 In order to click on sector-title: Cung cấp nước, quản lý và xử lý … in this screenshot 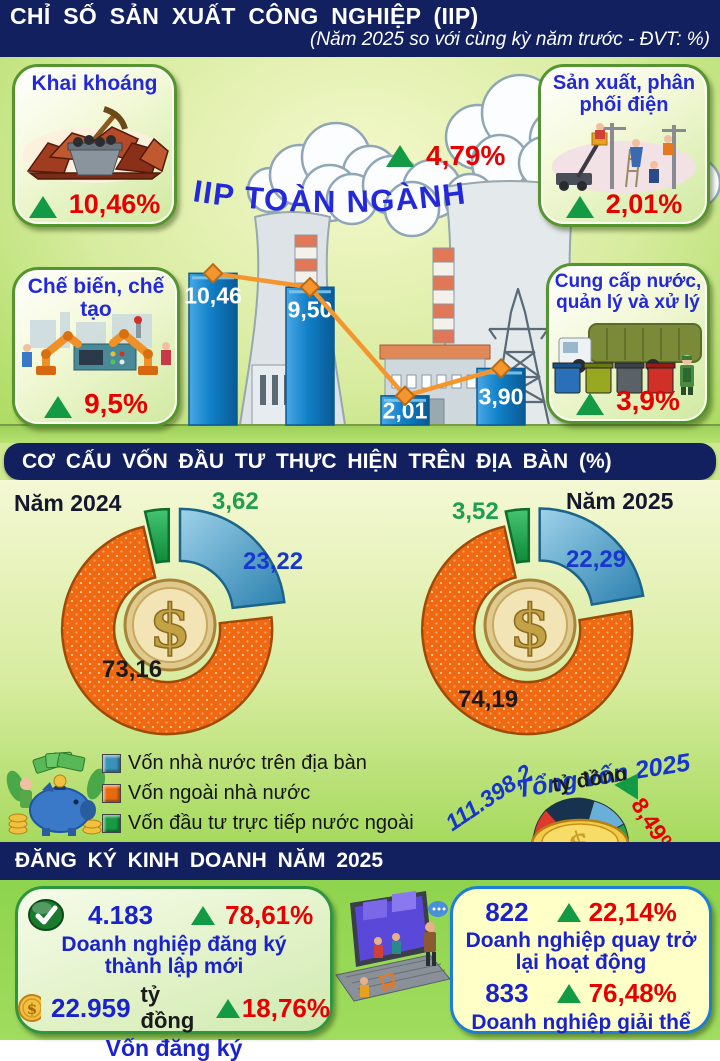, I will do `click(628, 302)`.